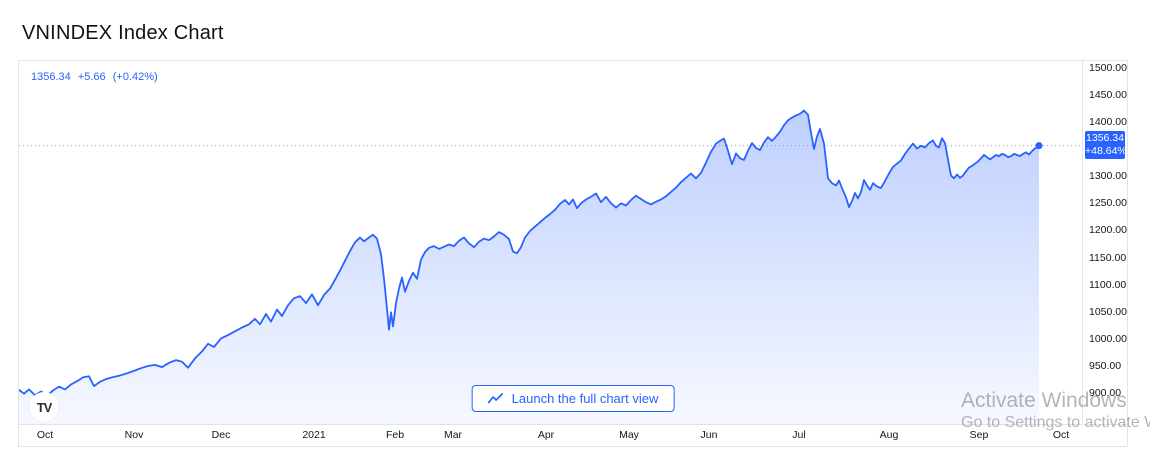 The height and width of the screenshot is (451, 1150). I want to click on tradingview-logo-text: TV, so click(44, 407).